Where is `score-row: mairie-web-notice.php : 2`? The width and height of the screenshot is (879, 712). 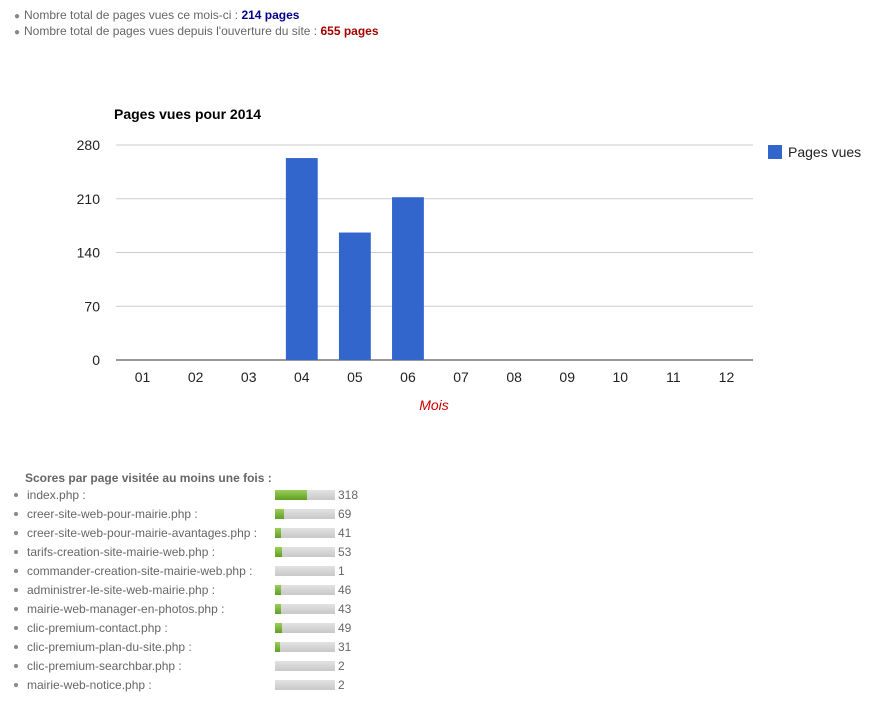
score-row: mairie-web-notice.php : 2 is located at coordinates (214, 685).